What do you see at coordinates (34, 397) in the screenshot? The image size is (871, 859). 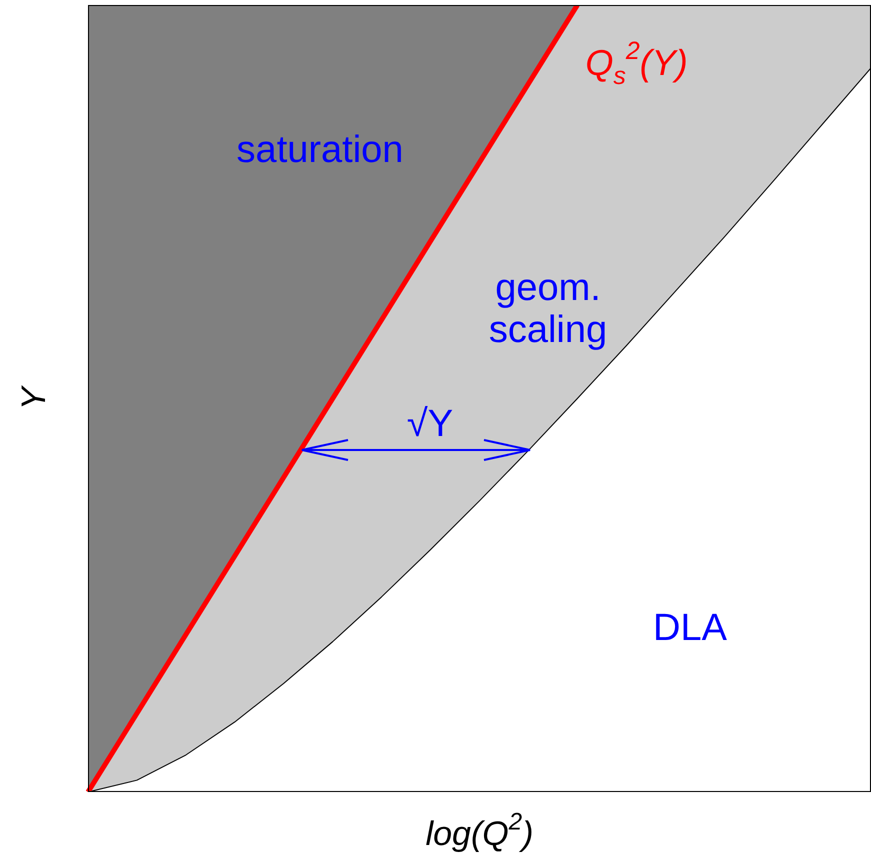 I see `y-axis-title: Y` at bounding box center [34, 397].